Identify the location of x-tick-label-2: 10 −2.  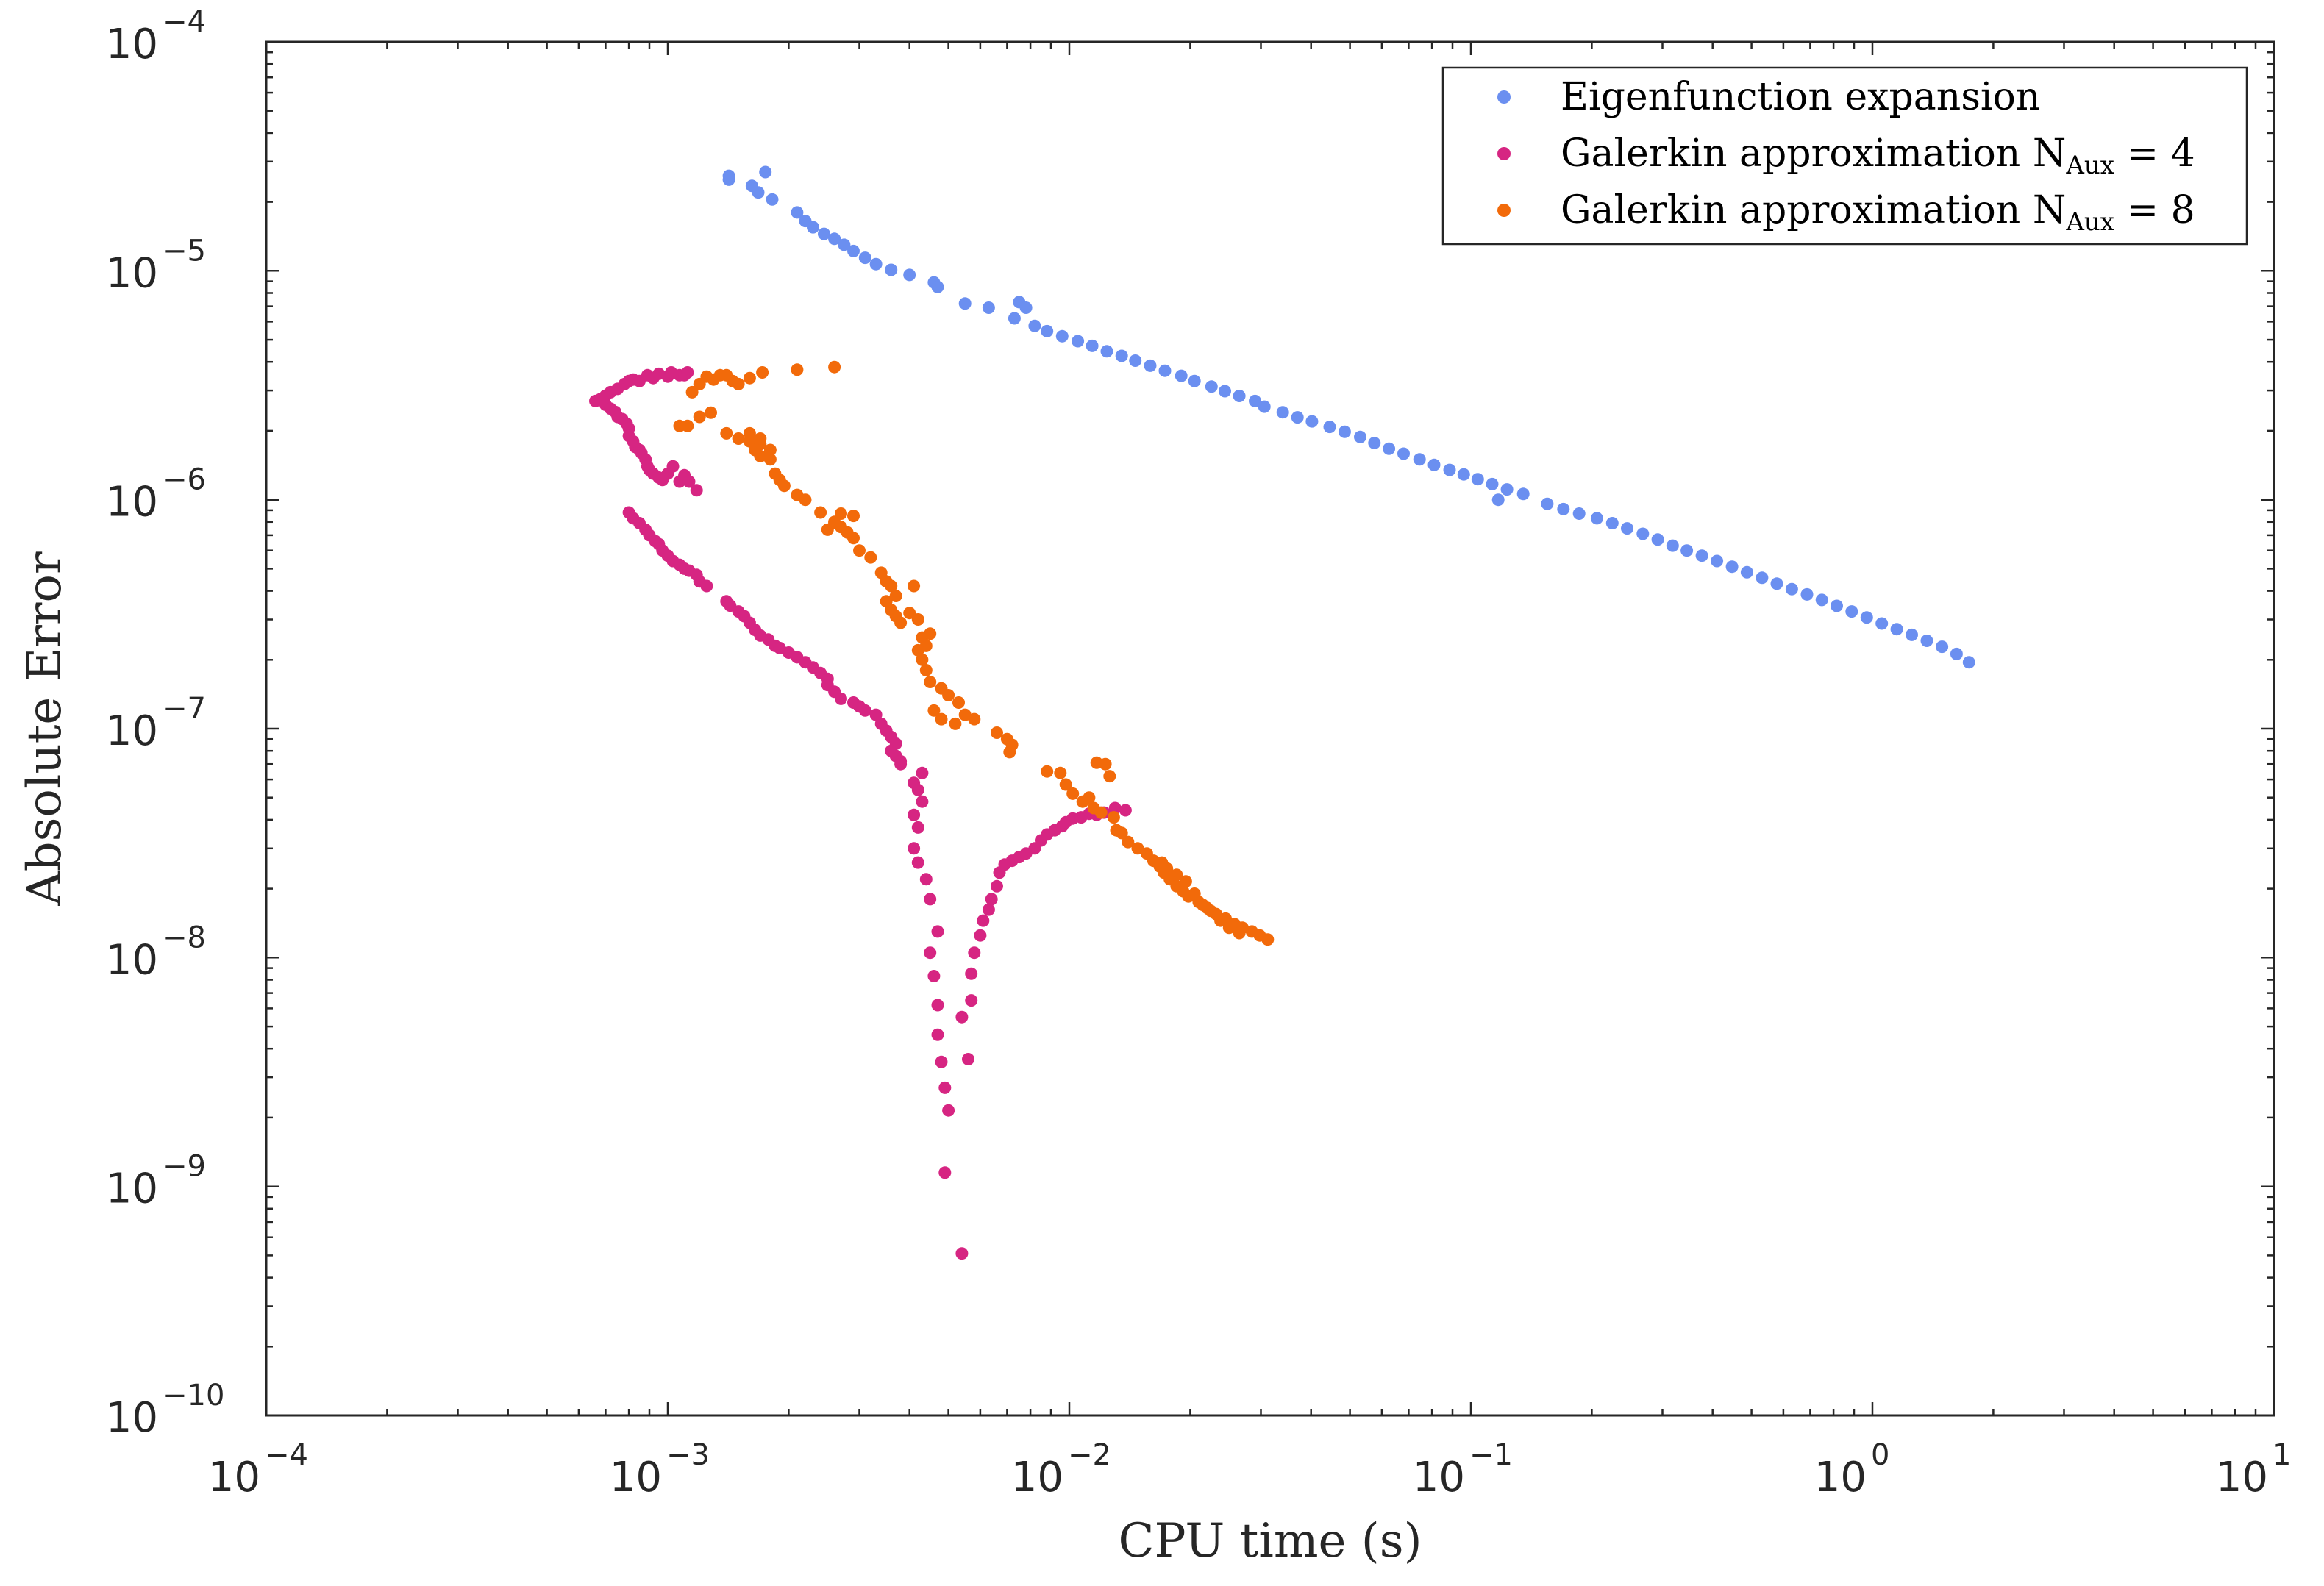
(1061, 1470).